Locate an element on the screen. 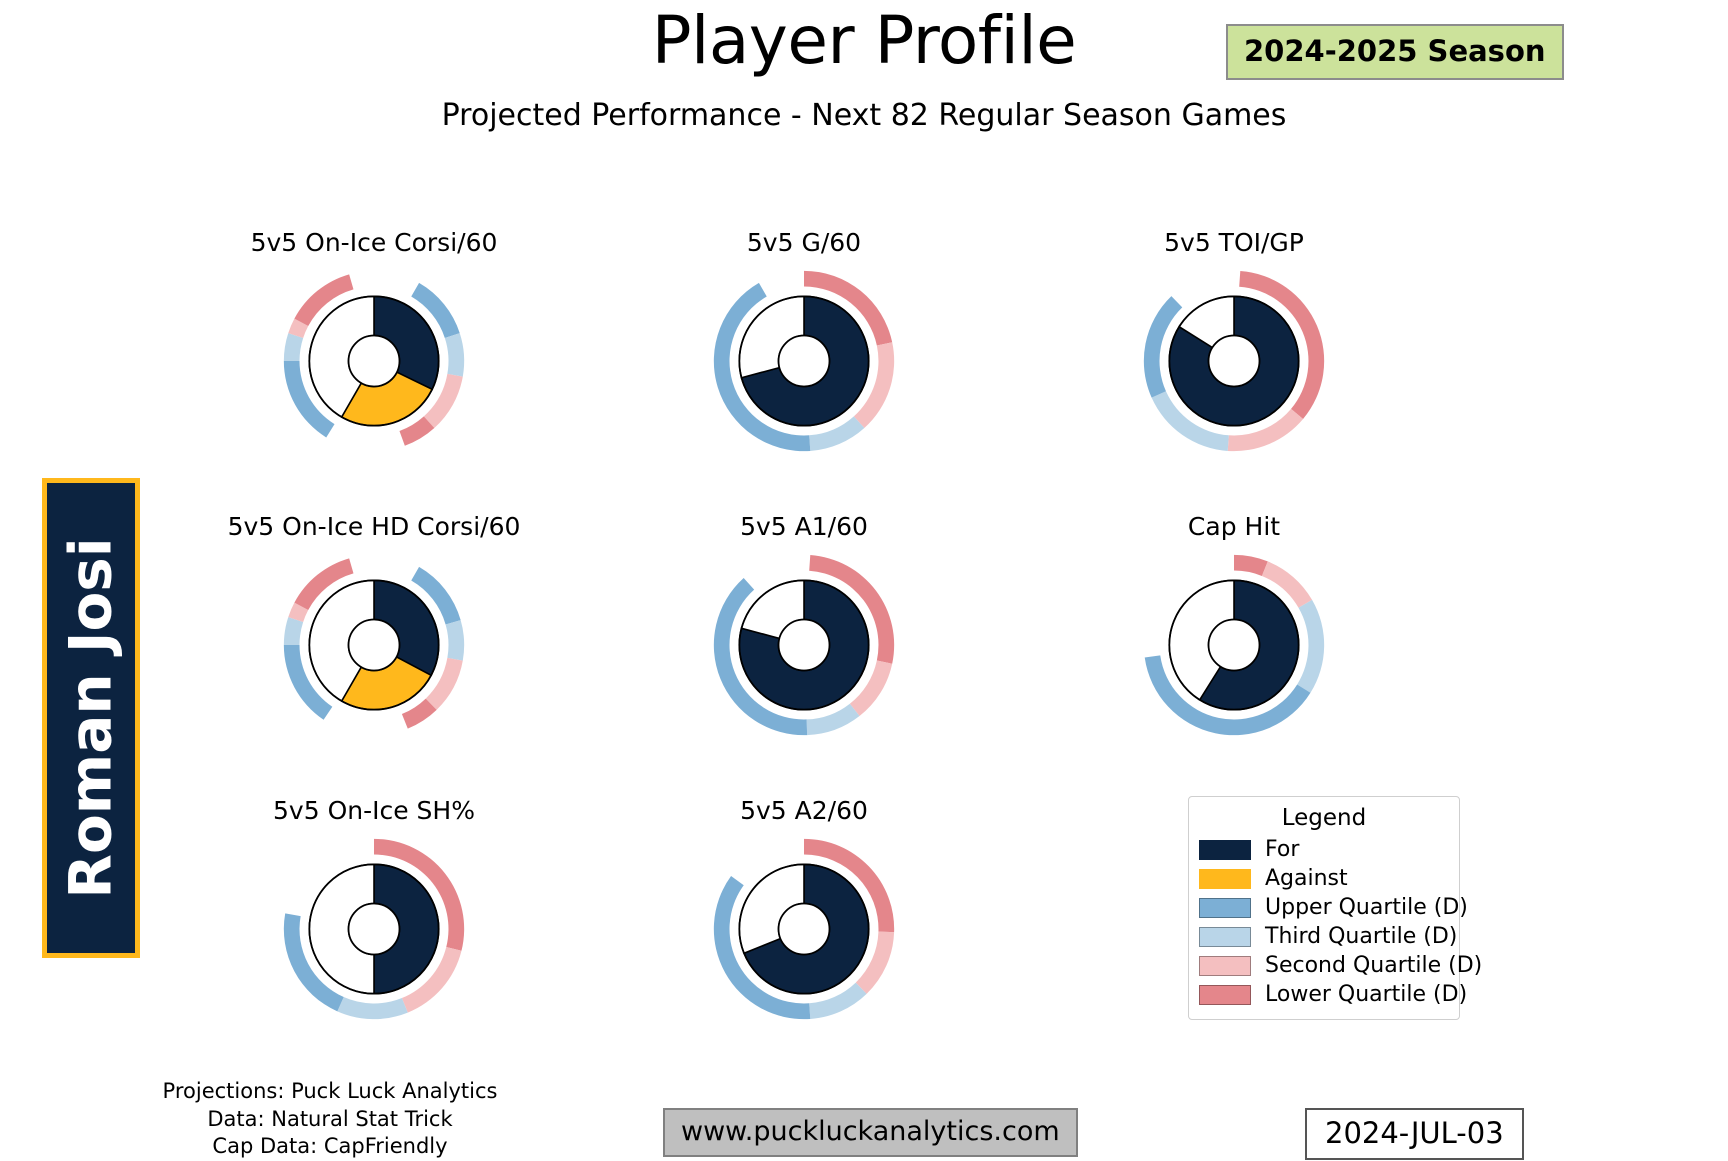  chart-cell: 5v5 A2/60 is located at coordinates (804, 911).